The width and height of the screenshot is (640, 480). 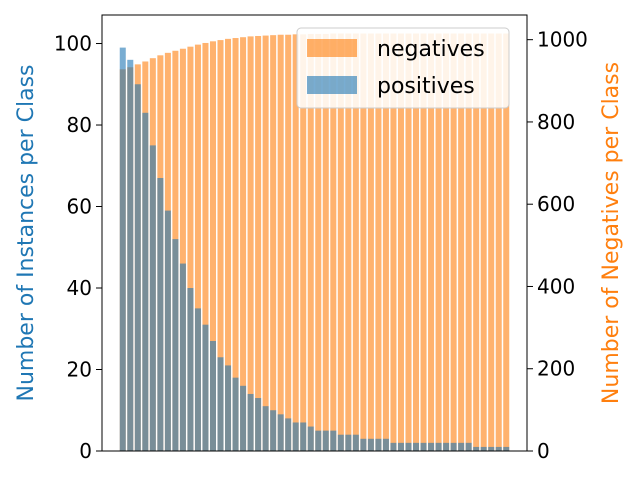 I want to click on left-tick-label: 20, so click(x=79, y=370).